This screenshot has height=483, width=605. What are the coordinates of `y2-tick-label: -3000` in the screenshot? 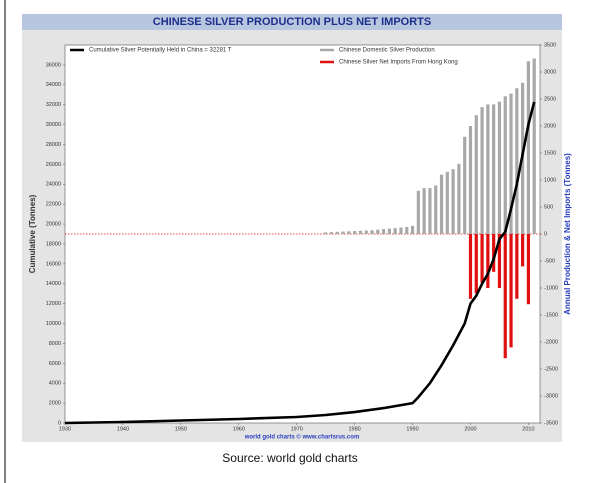 It's located at (551, 396).